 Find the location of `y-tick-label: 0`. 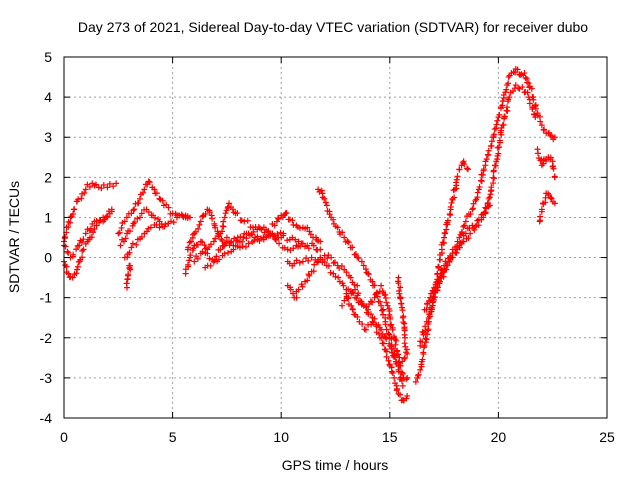

y-tick-label: 0 is located at coordinates (48, 258).